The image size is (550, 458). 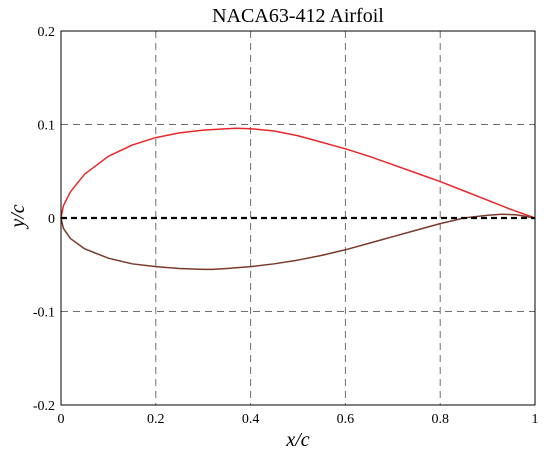 What do you see at coordinates (44, 313) in the screenshot?
I see `y-tick-label: -0.1` at bounding box center [44, 313].